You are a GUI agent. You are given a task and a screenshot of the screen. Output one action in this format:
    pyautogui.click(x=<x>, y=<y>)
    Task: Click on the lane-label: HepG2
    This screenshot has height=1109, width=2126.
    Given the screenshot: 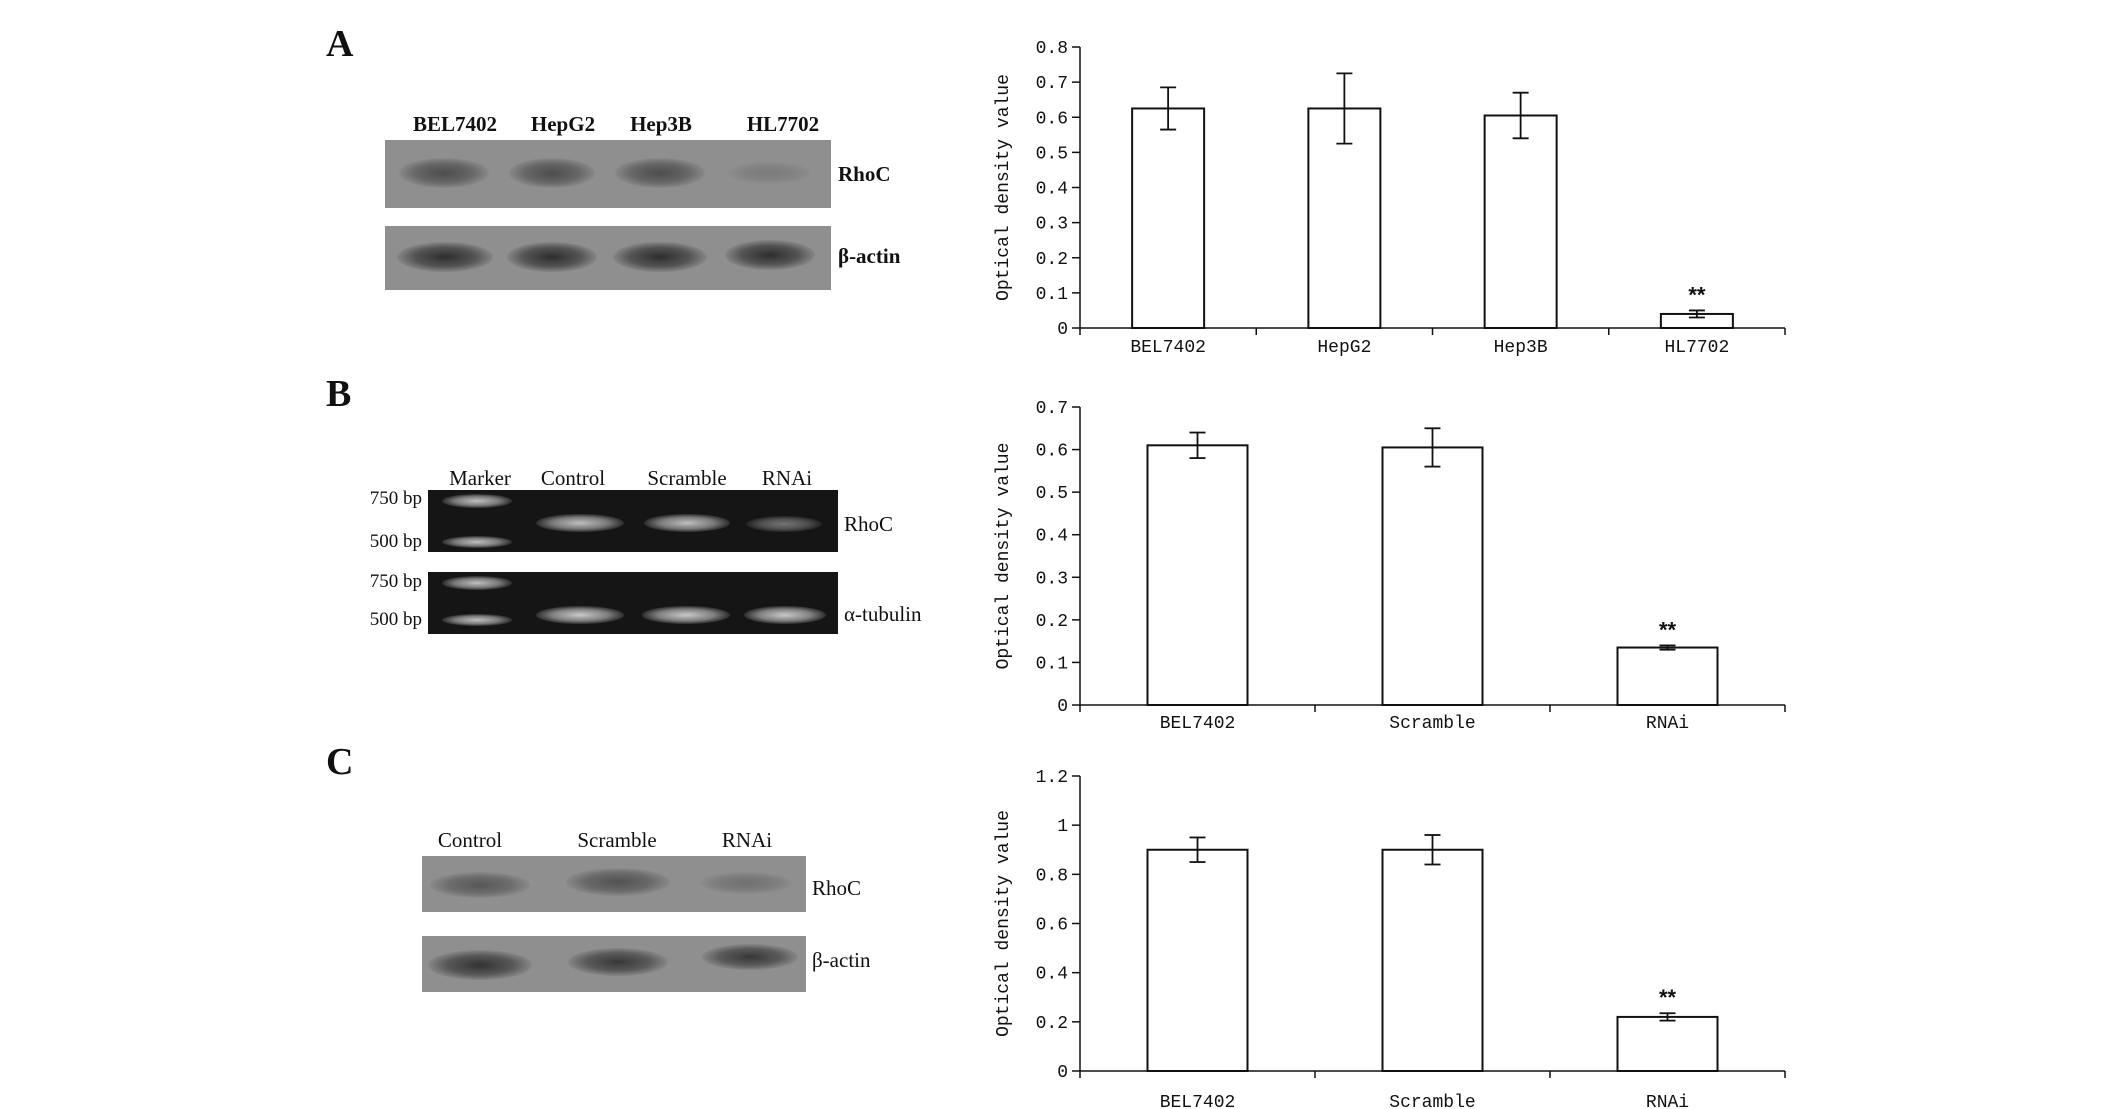 What is the action you would take?
    pyautogui.click(x=563, y=124)
    